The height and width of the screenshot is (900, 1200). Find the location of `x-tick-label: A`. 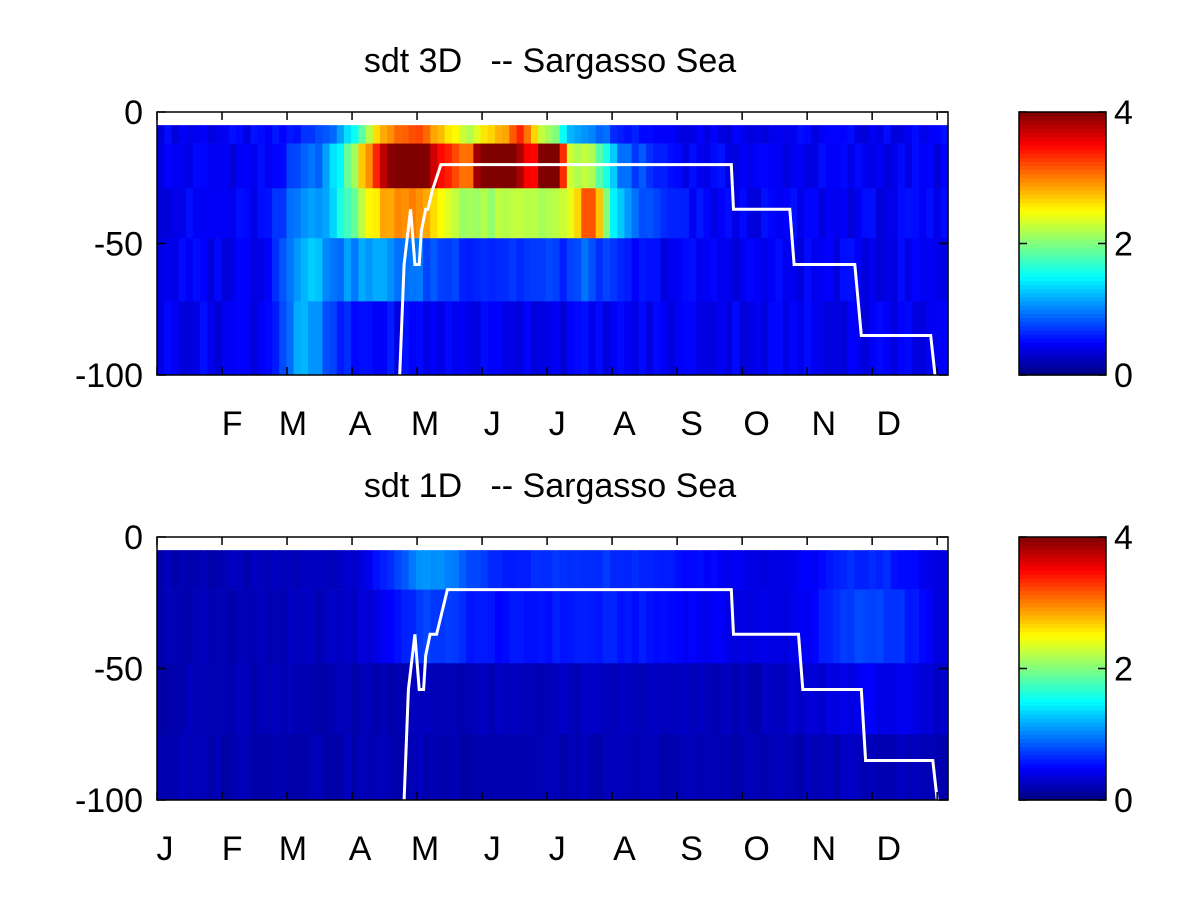

x-tick-label: A is located at coordinates (360, 424).